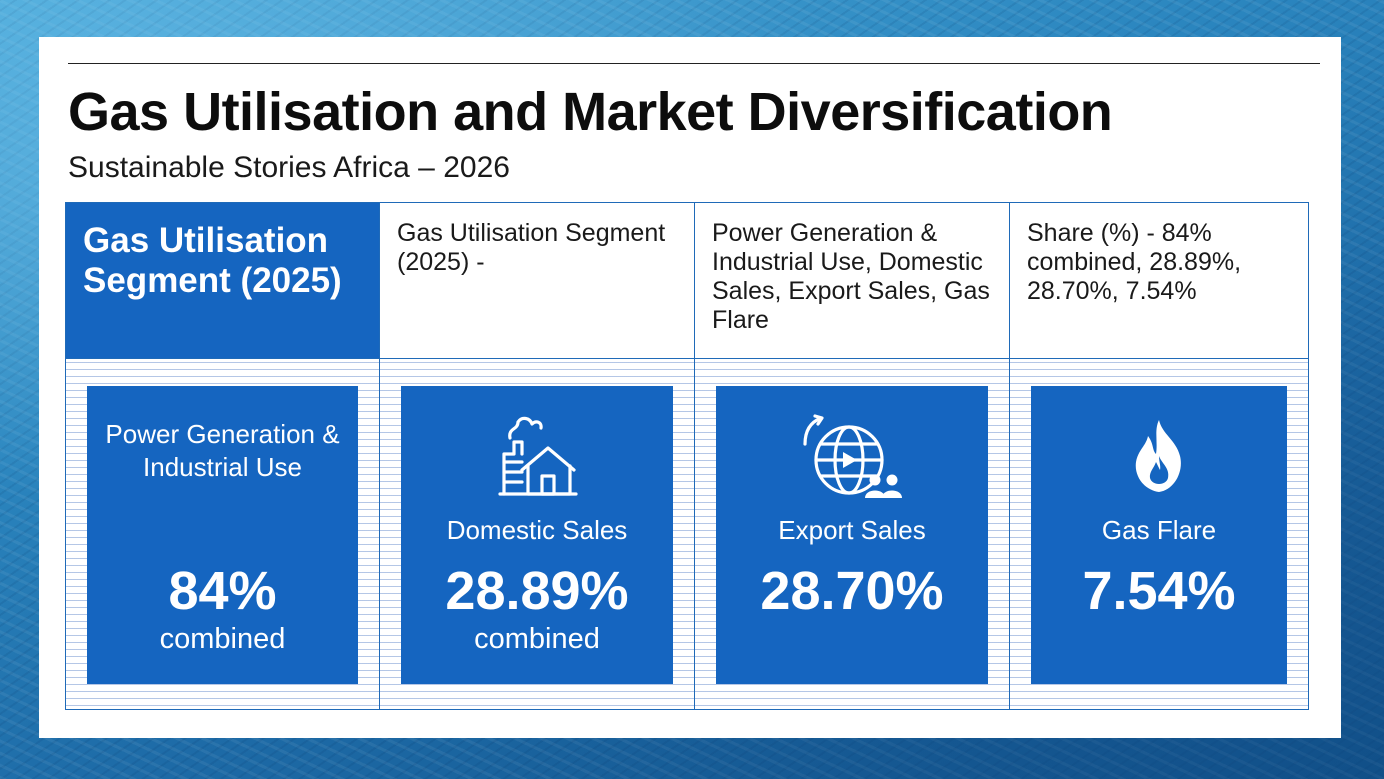 The image size is (1384, 779). What do you see at coordinates (289, 167) in the screenshot?
I see `page-subtitle: Sustainable Stories Africa – 2026` at bounding box center [289, 167].